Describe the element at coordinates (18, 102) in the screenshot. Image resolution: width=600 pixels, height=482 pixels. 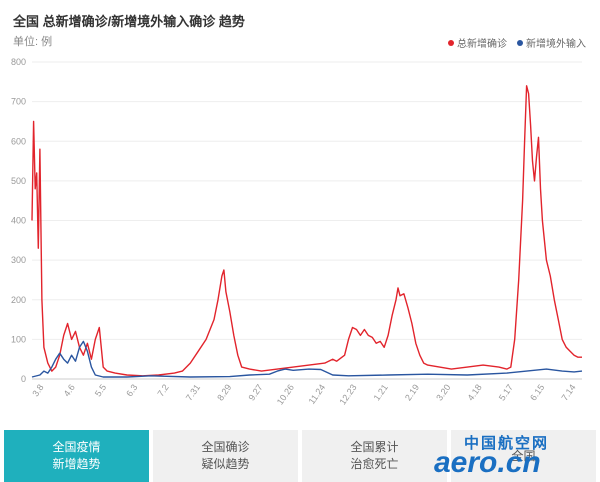
I see `y-tick-label: 700` at that location.